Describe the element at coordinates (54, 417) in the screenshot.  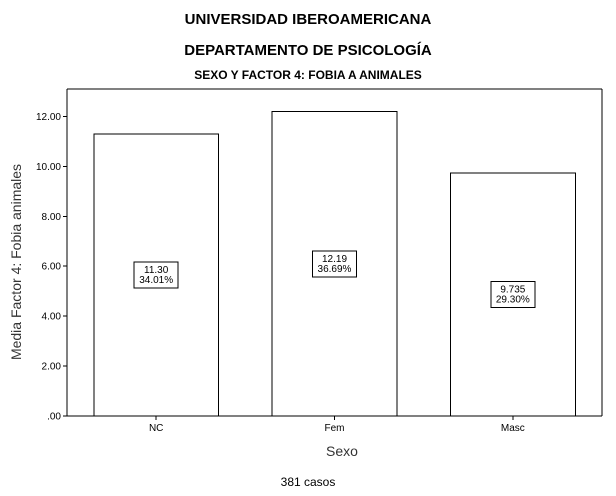
I see `y-tick-label: .00` at that location.